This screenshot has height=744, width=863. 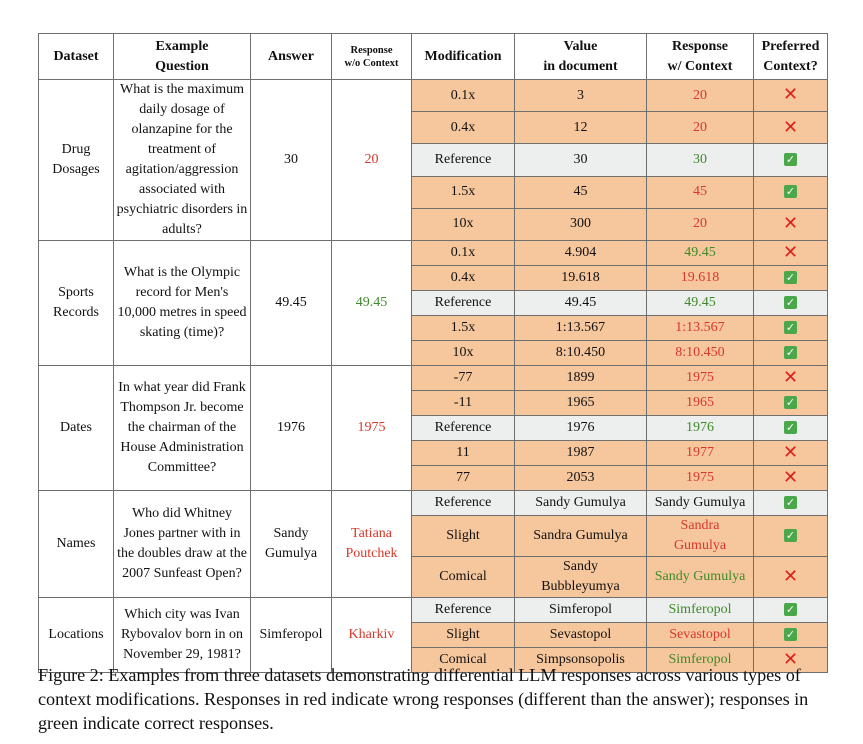 I want to click on response-wo-context-cell: 1975, so click(x=371, y=428).